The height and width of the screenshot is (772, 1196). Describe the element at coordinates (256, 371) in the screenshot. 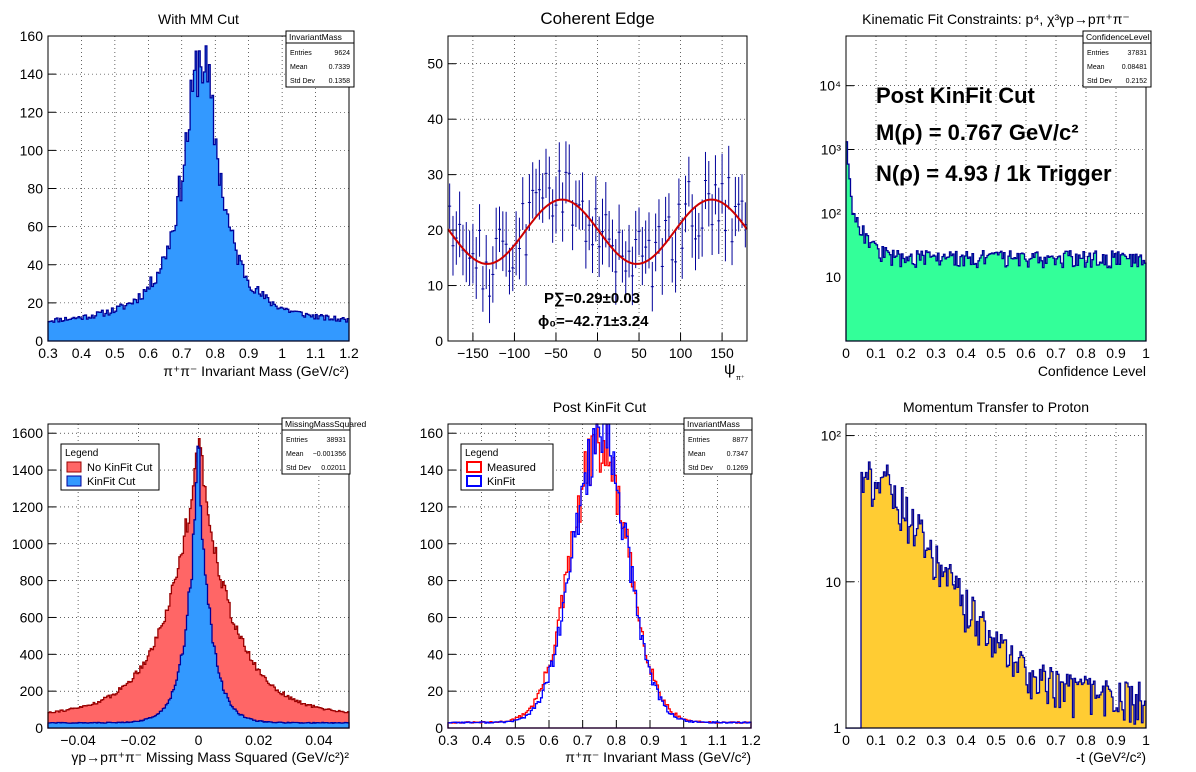

I see `x-axis-label: π⁺π⁻ Invariant Mass (GeV/c²)` at that location.